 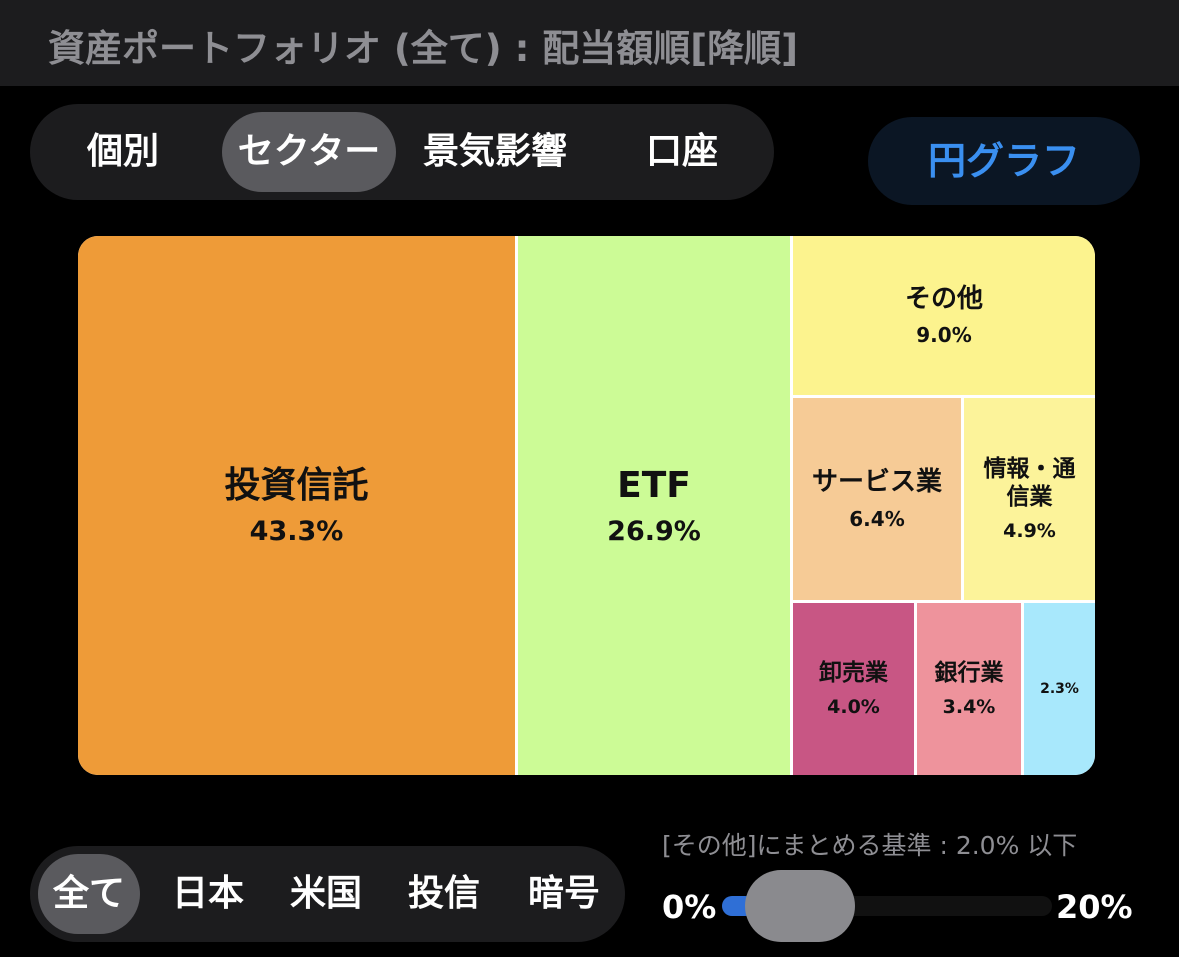 What do you see at coordinates (296, 486) in the screenshot?
I see `cell-label: 投資信託` at bounding box center [296, 486].